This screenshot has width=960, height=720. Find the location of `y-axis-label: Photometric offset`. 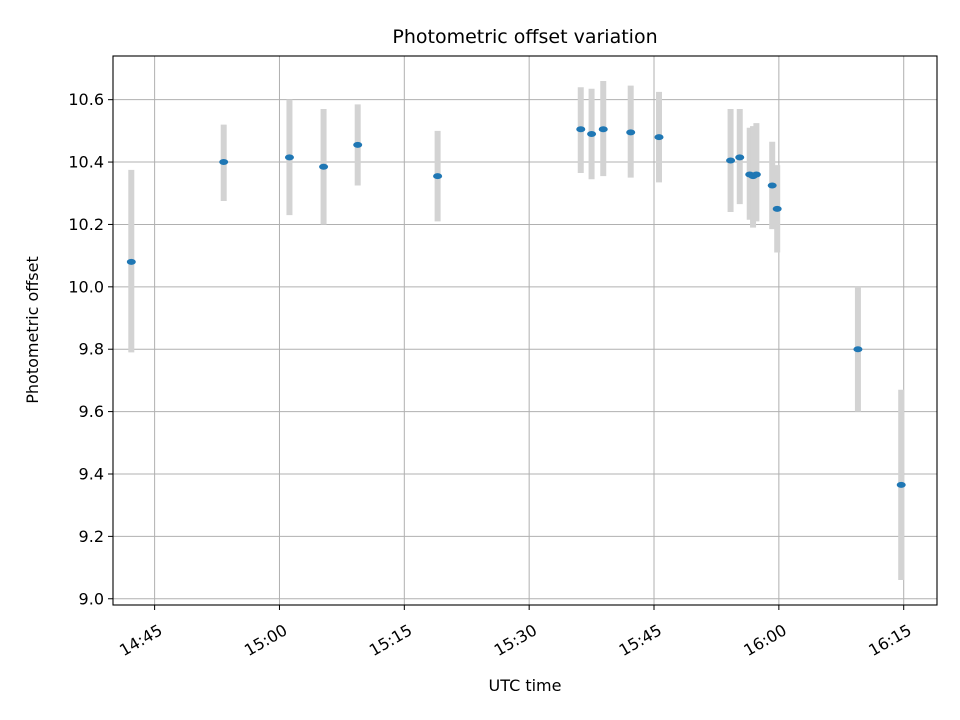

y-axis-label: Photometric offset is located at coordinates (32, 330).